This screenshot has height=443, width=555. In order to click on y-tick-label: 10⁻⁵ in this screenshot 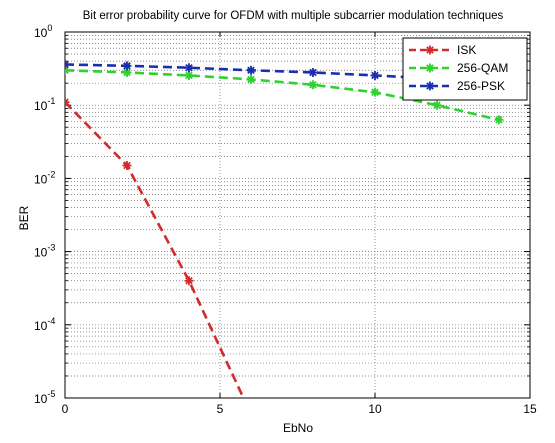, I will do `click(44, 397)`.